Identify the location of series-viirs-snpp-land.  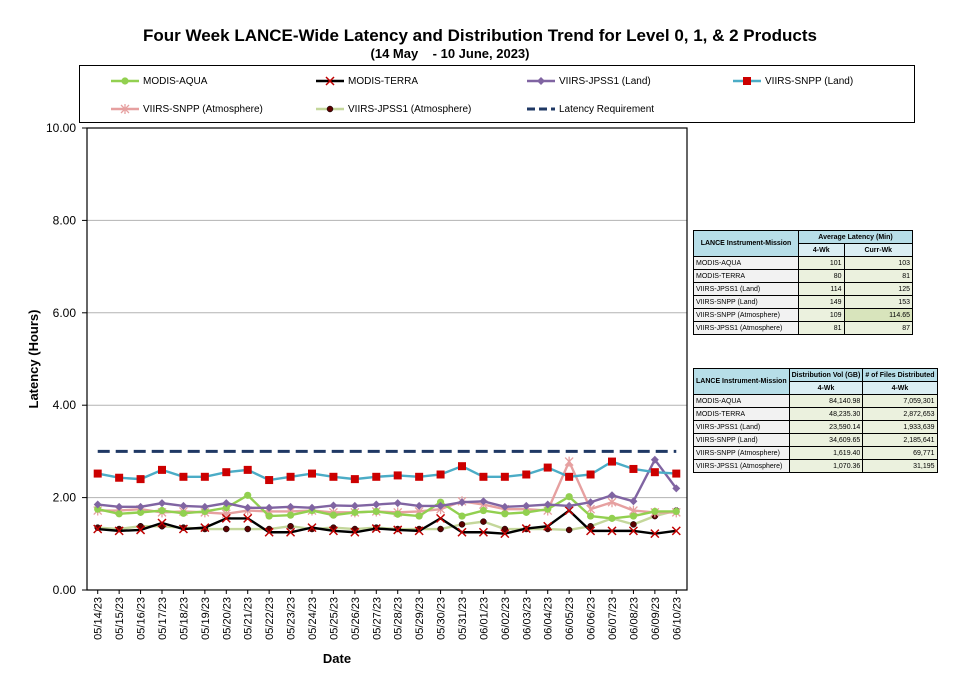
(387, 471).